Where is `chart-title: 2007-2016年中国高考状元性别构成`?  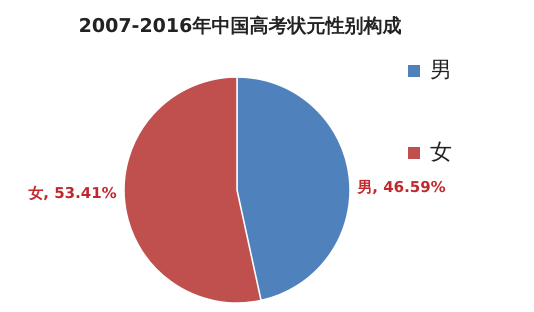 chart-title: 2007-2016年中国高考状元性别构成 is located at coordinates (240, 26).